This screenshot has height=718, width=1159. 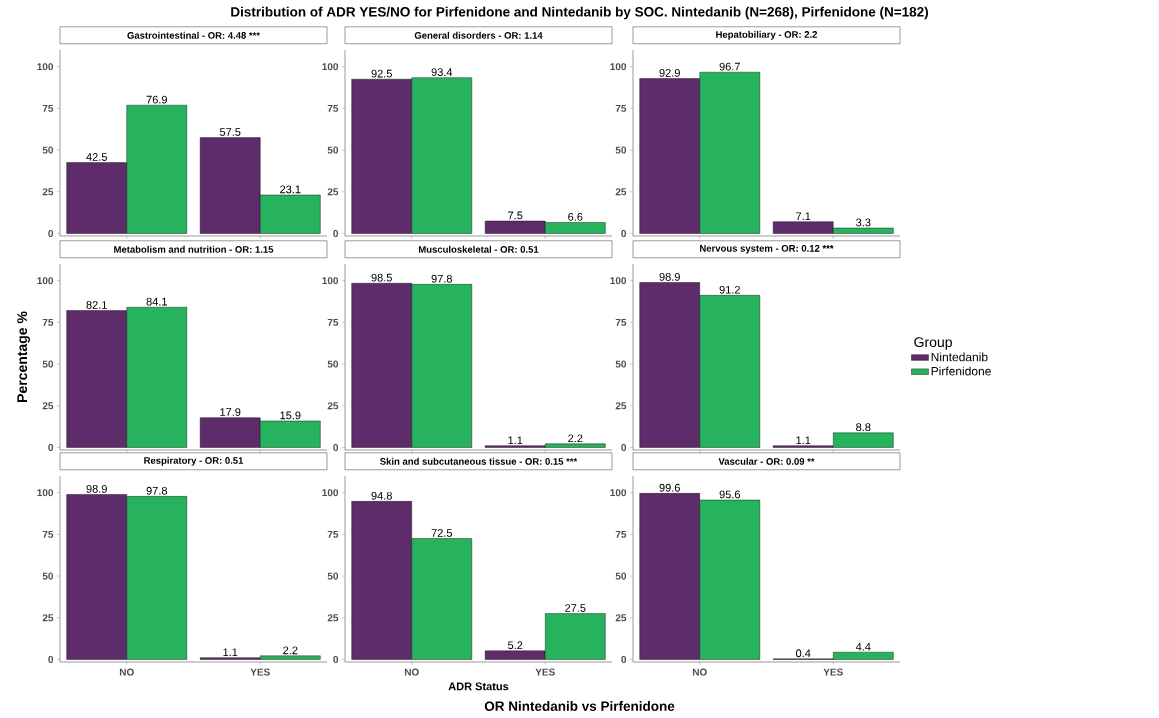 What do you see at coordinates (381, 495) in the screenshot?
I see `data-label: 94.8` at bounding box center [381, 495].